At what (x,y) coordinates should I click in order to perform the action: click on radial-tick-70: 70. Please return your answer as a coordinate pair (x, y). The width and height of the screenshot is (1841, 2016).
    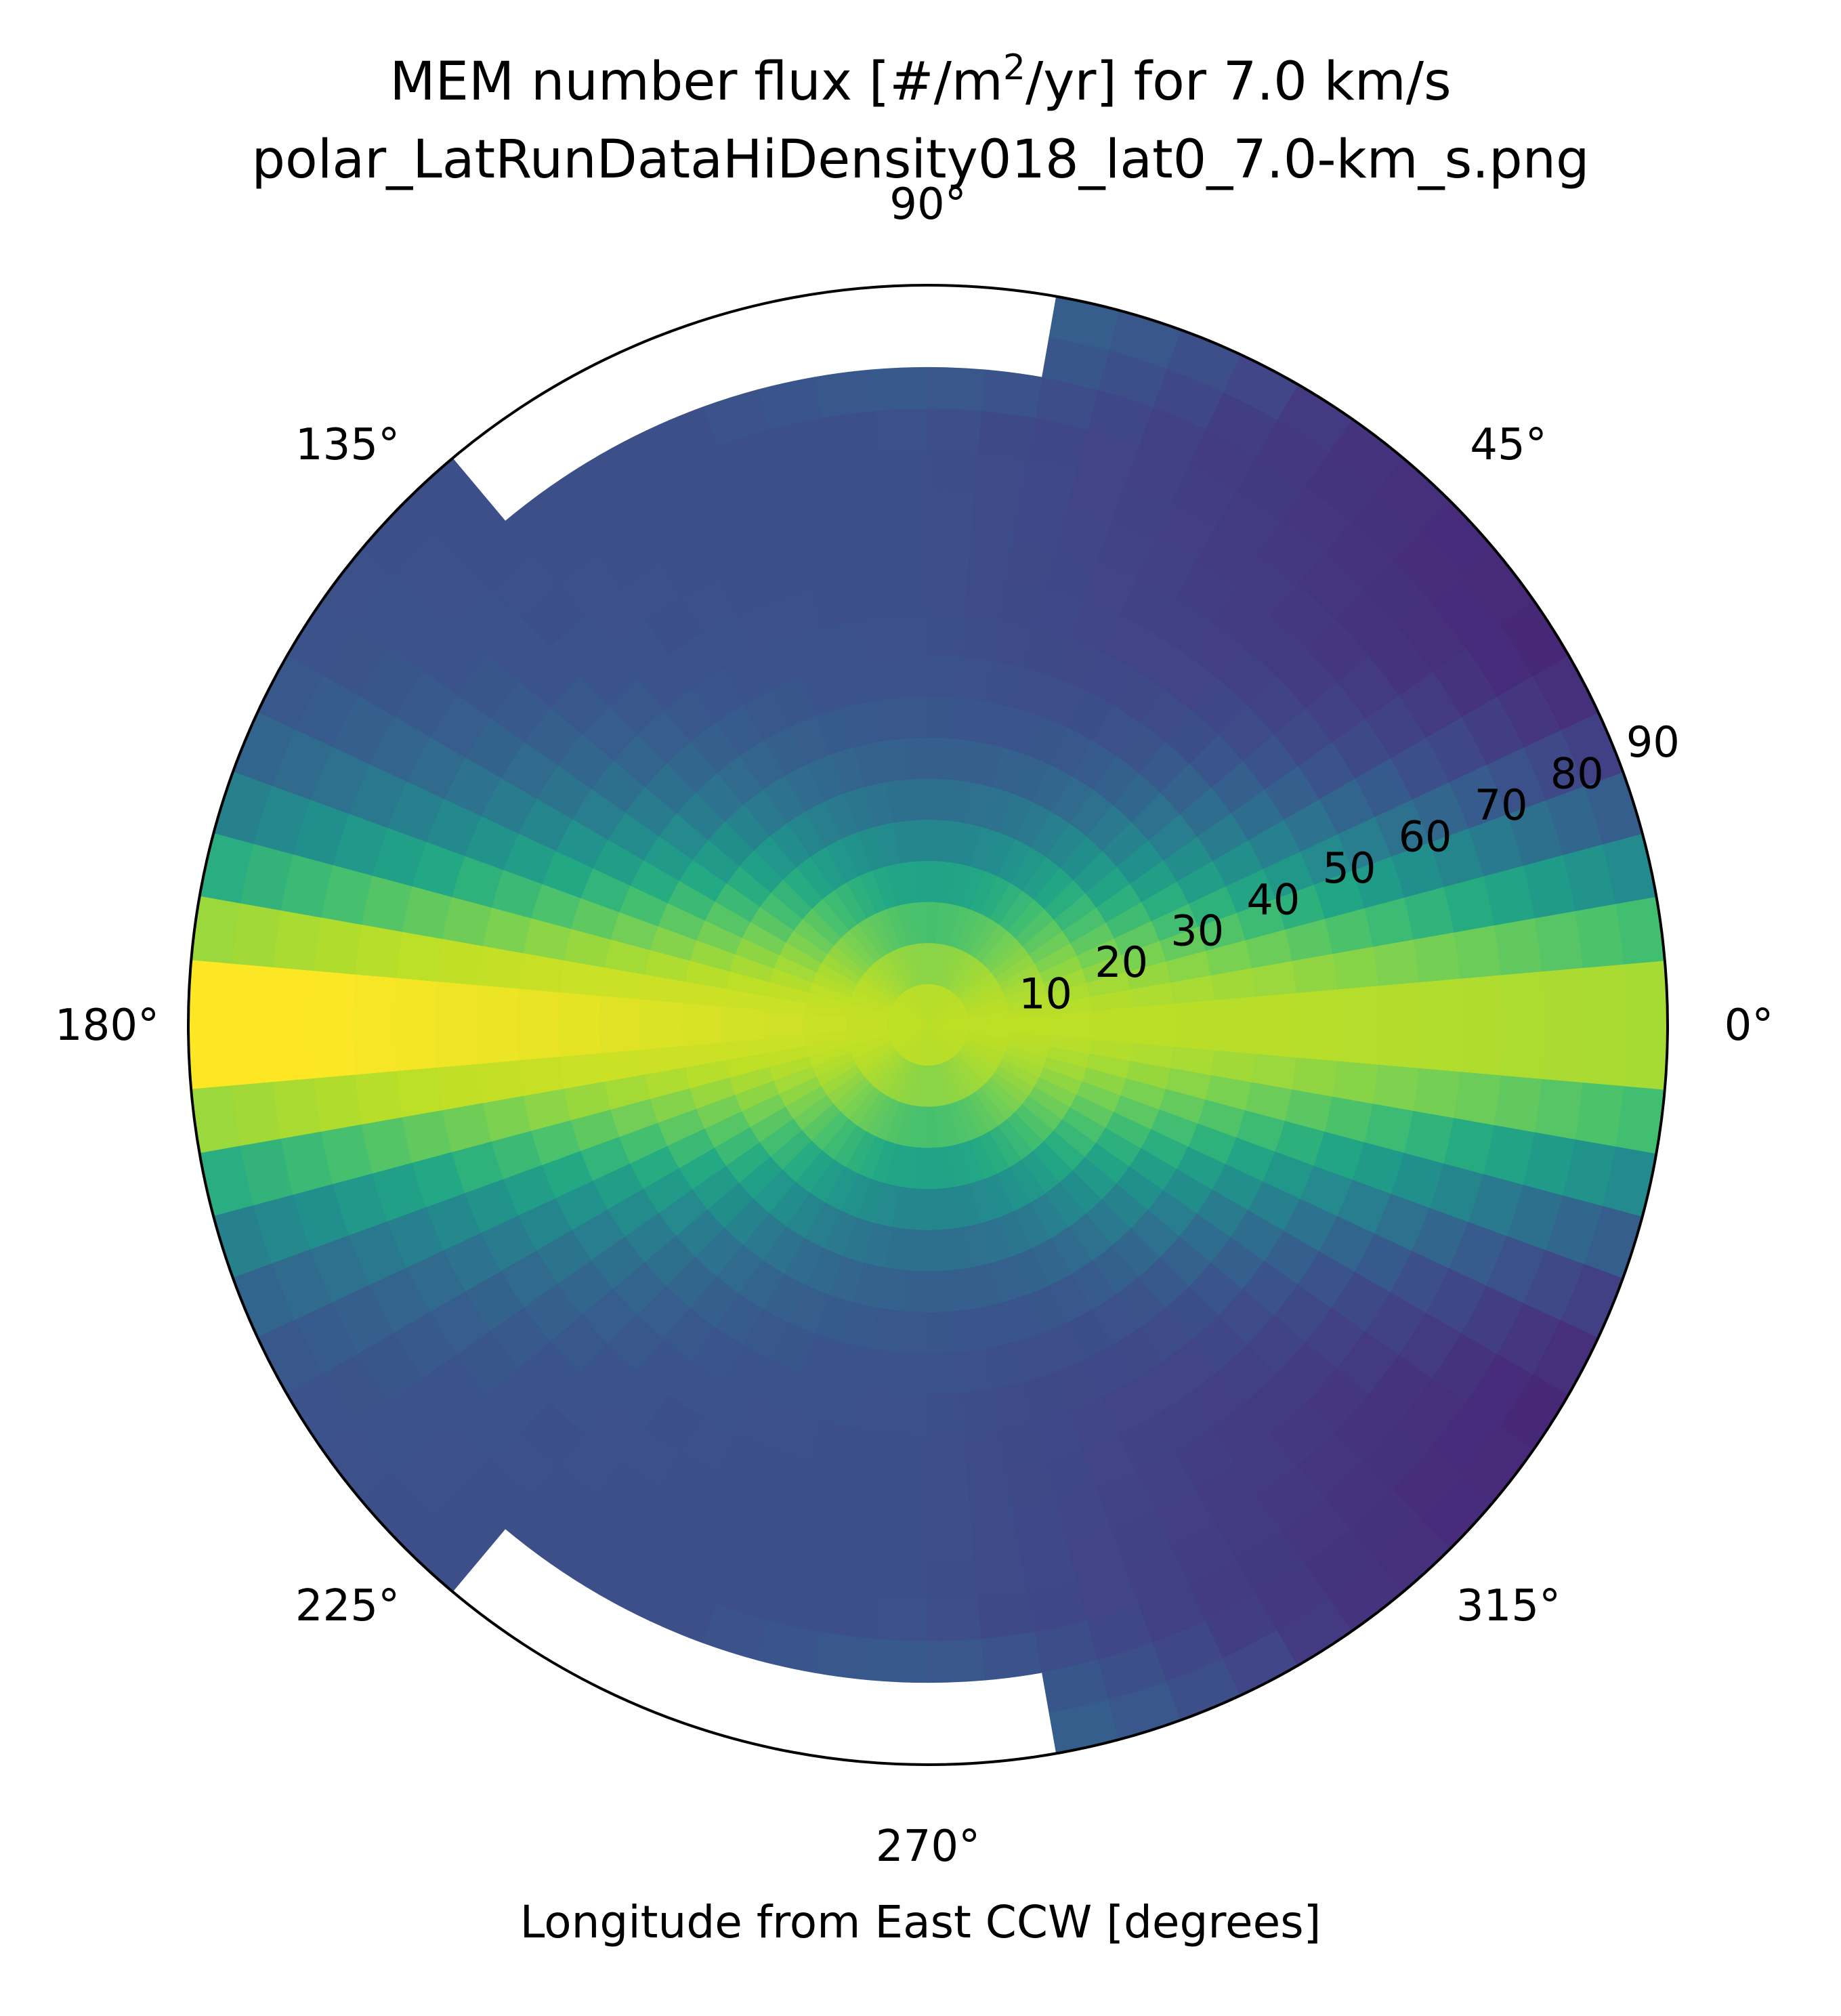
    Looking at the image, I should click on (1501, 805).